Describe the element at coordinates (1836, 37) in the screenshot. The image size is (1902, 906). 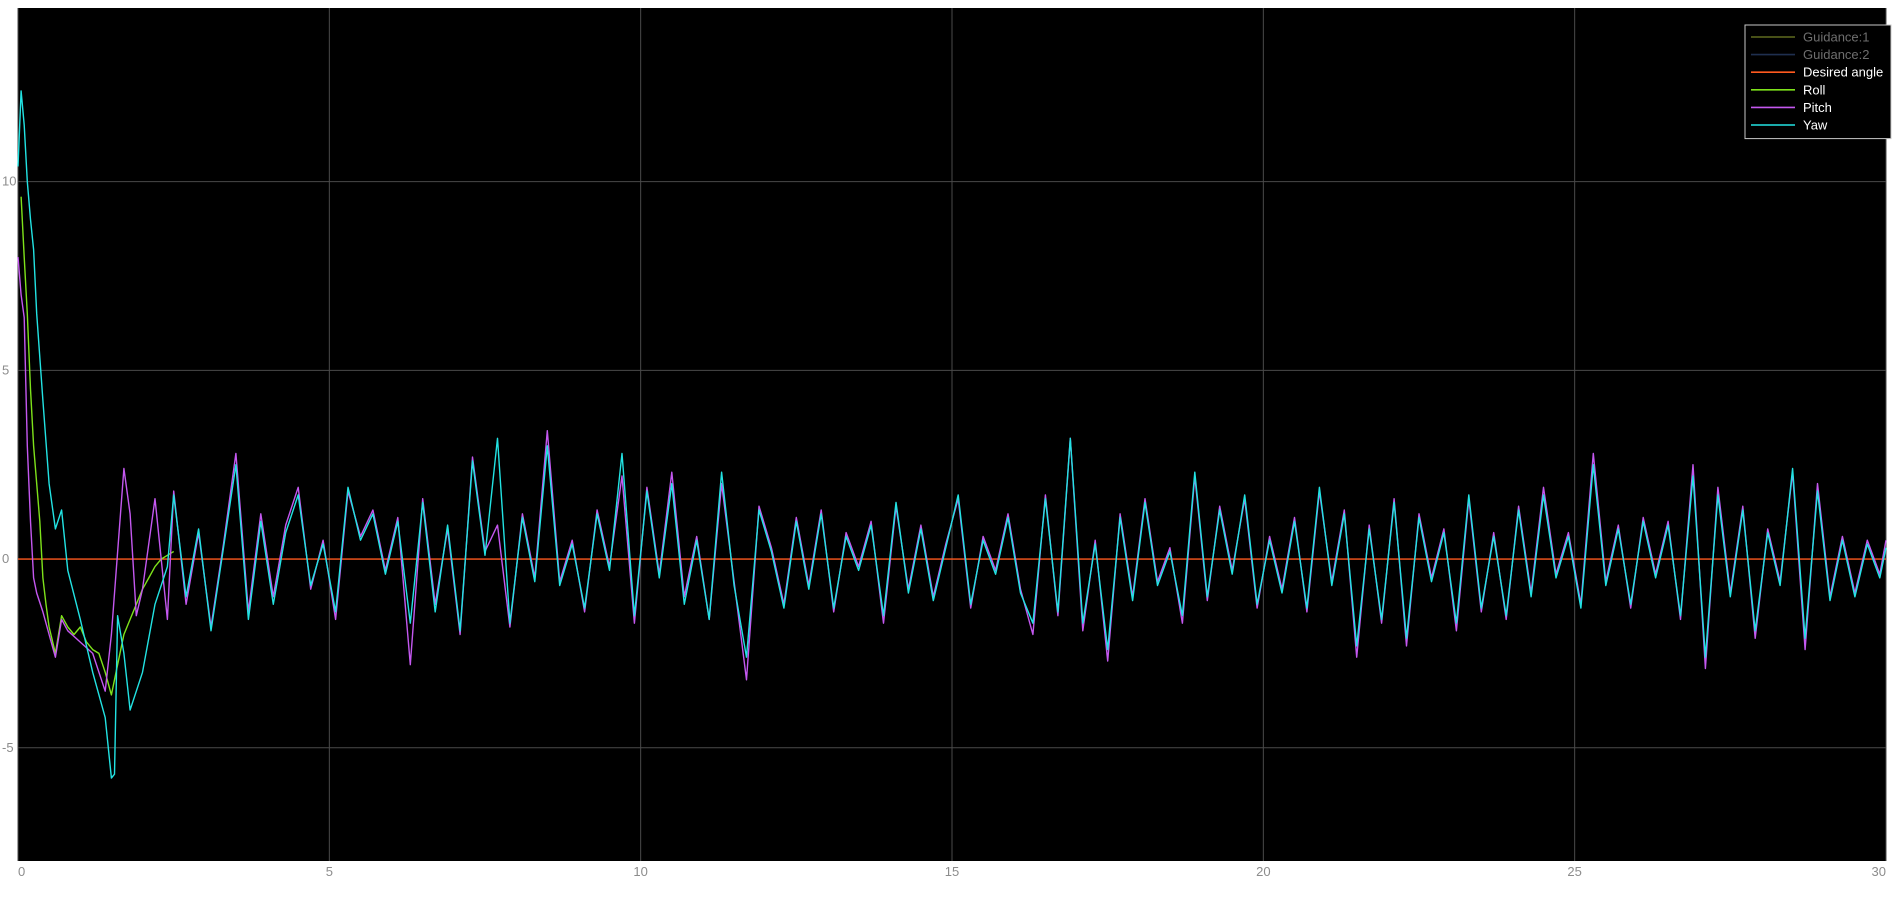
I see `legend-entry-label: Guidance:1` at that location.